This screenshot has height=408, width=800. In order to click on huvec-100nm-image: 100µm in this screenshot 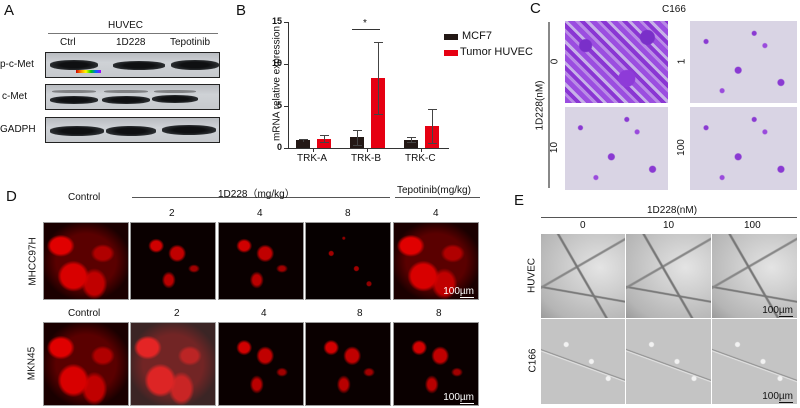, I will do `click(755, 276)`.